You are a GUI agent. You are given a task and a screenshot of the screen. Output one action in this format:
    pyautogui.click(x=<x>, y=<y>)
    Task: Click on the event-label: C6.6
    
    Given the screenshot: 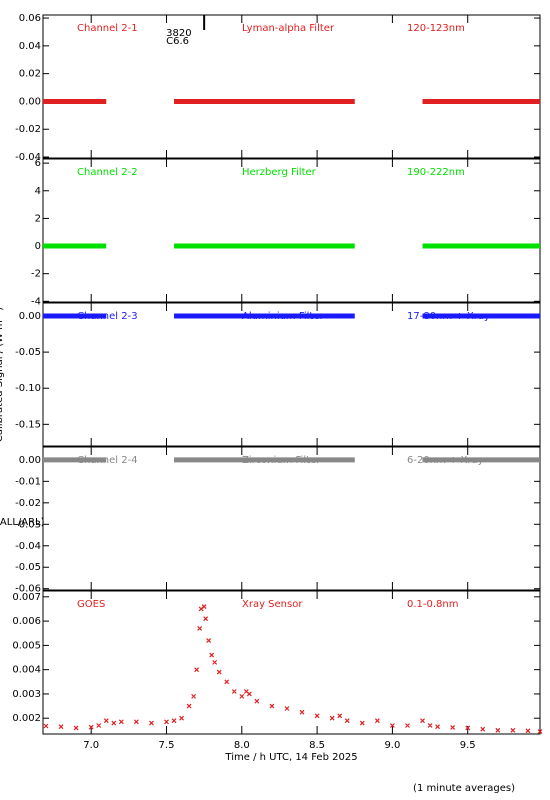 What is the action you would take?
    pyautogui.click(x=177, y=41)
    